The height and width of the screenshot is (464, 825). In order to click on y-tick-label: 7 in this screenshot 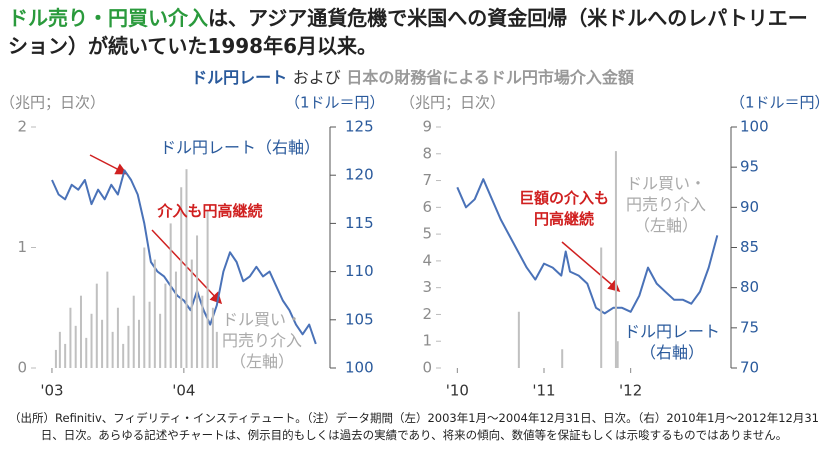, I will do `click(427, 180)`.